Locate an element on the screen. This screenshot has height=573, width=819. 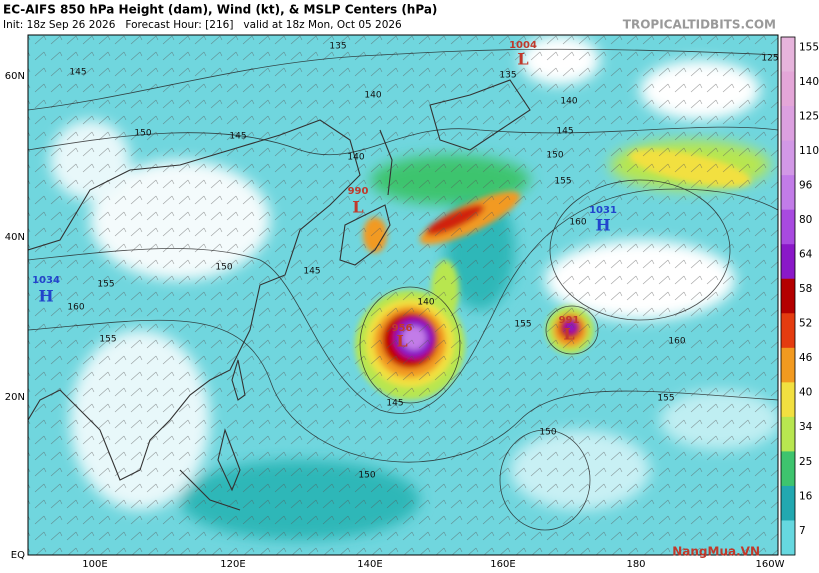
pressure-value: 990 is located at coordinates (358, 191).